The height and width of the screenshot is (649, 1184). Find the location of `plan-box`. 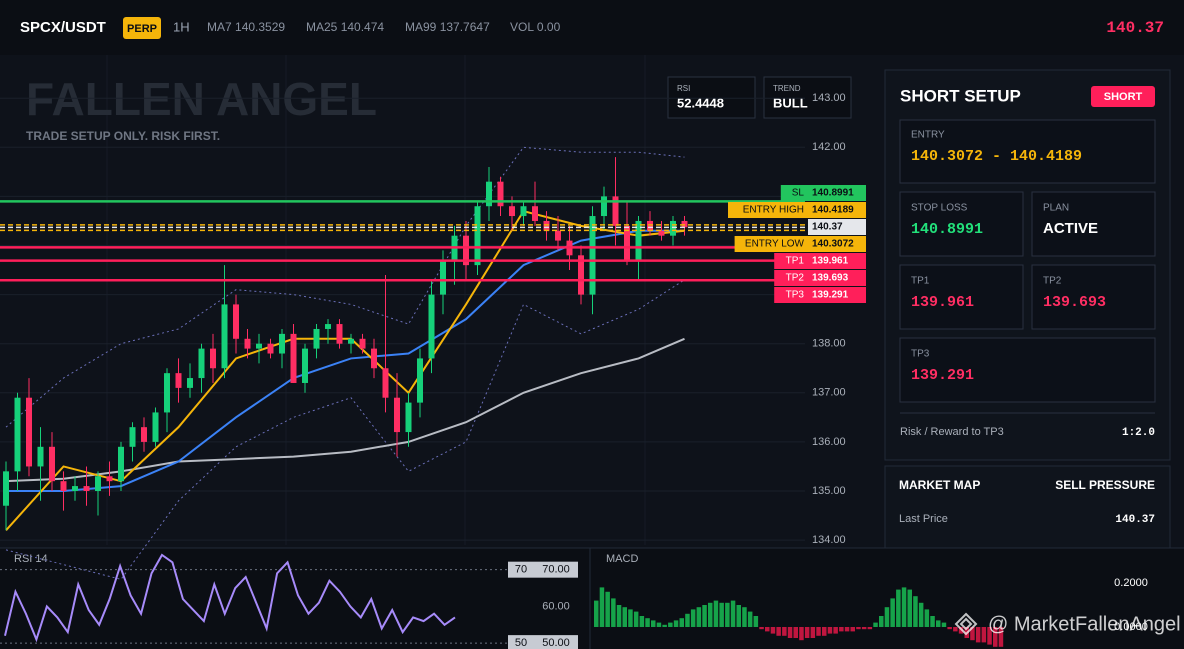

plan-box is located at coordinates (1093, 224).